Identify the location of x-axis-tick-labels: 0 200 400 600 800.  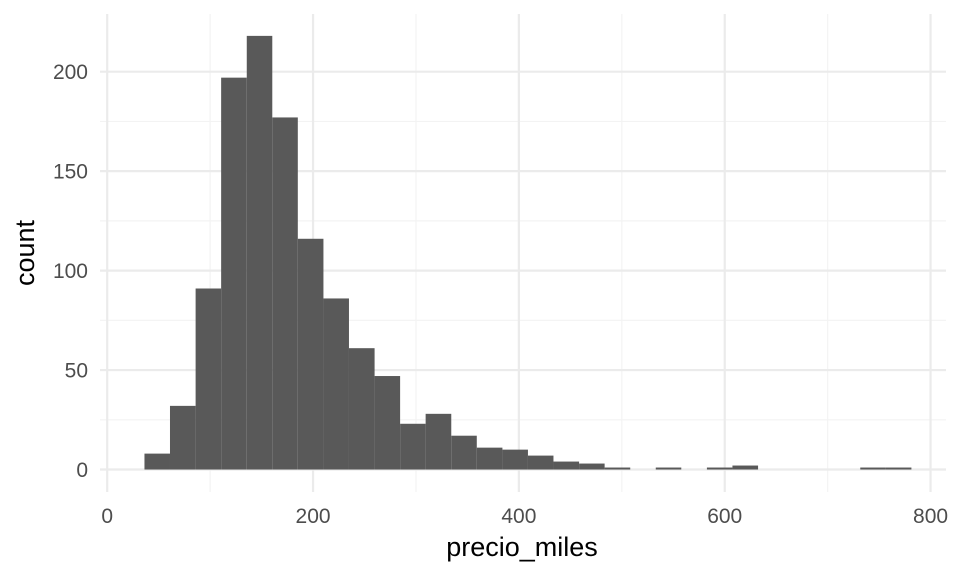
(524, 516).